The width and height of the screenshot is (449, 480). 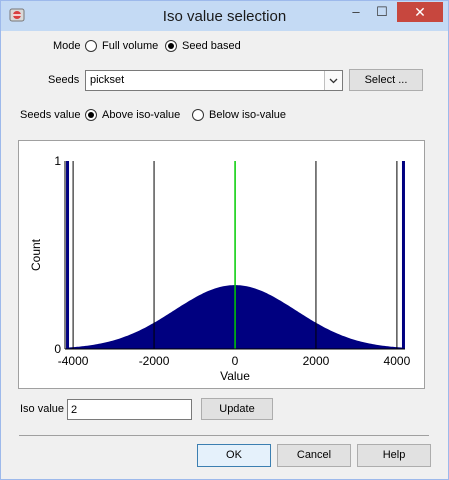 What do you see at coordinates (224, 435) in the screenshot?
I see `footer-separator` at bounding box center [224, 435].